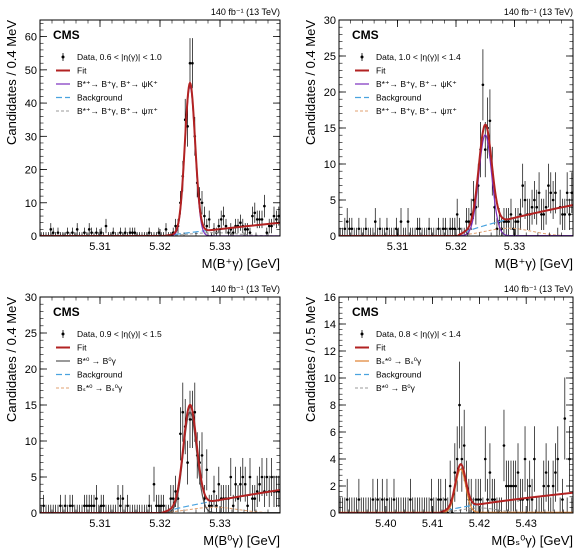  Describe the element at coordinates (456, 185) in the screenshot. I see `curve-signal` at that location.